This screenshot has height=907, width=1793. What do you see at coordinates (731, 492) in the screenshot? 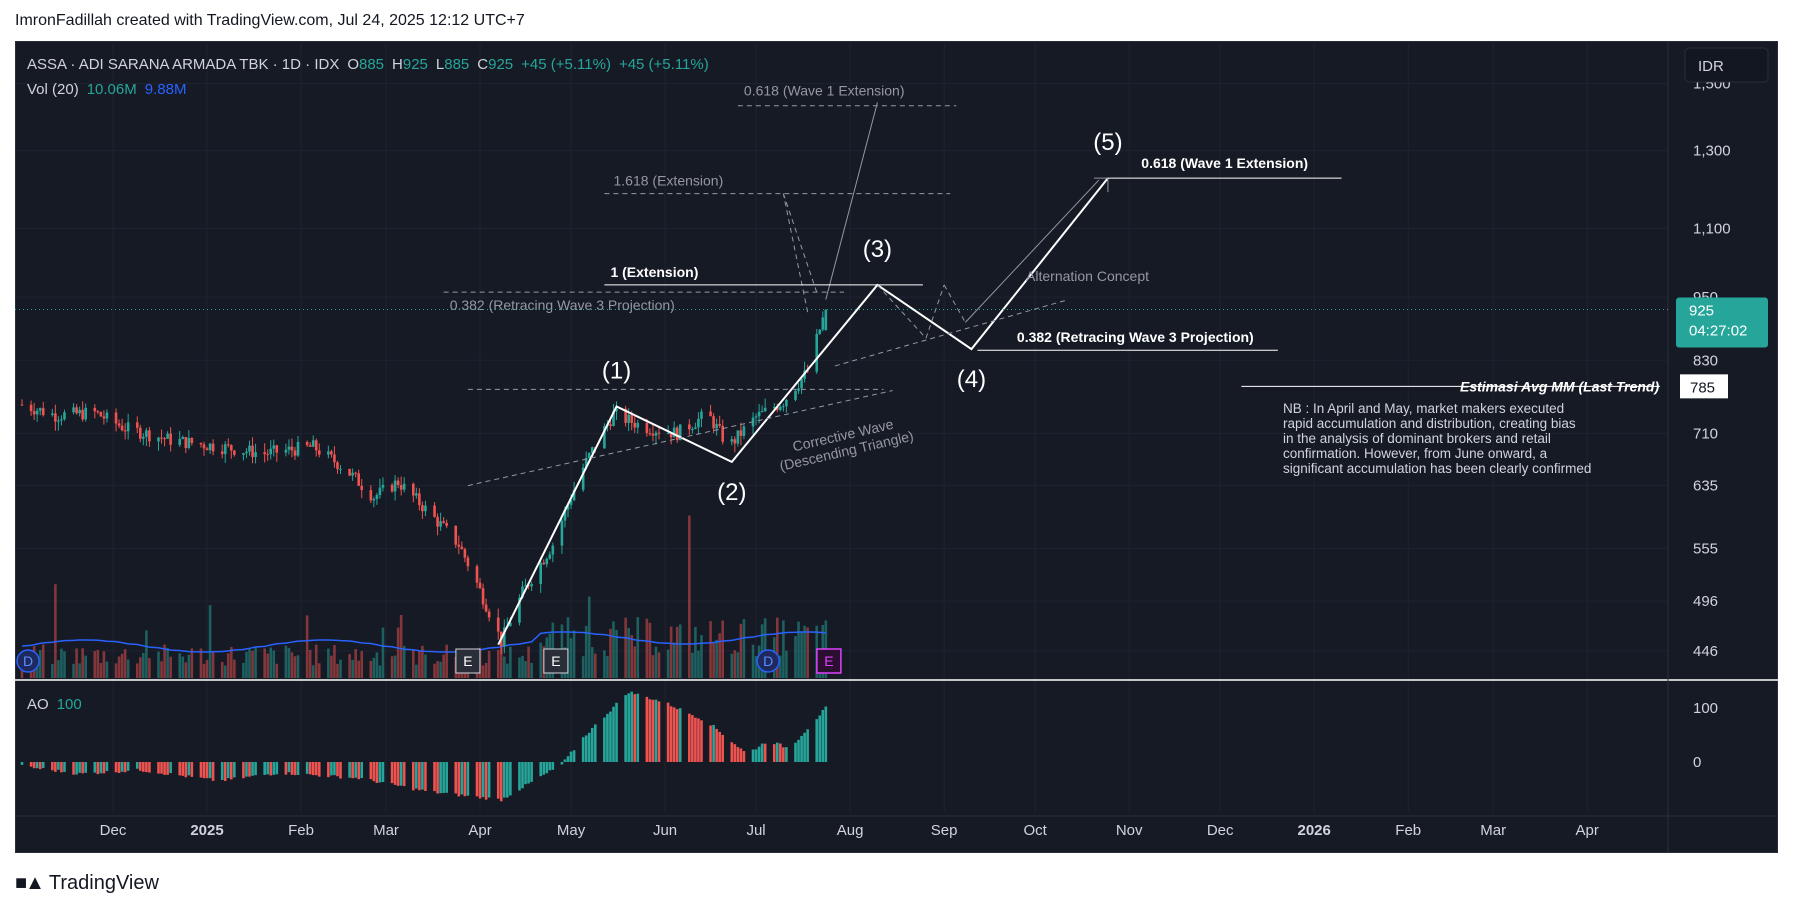
I see `wave-label: (2)` at bounding box center [731, 492].